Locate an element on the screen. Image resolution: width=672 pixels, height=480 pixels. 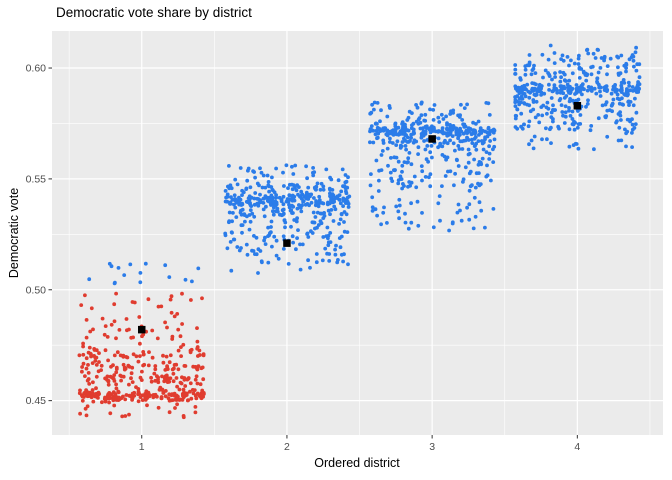
mean-marker is located at coordinates (432, 139).